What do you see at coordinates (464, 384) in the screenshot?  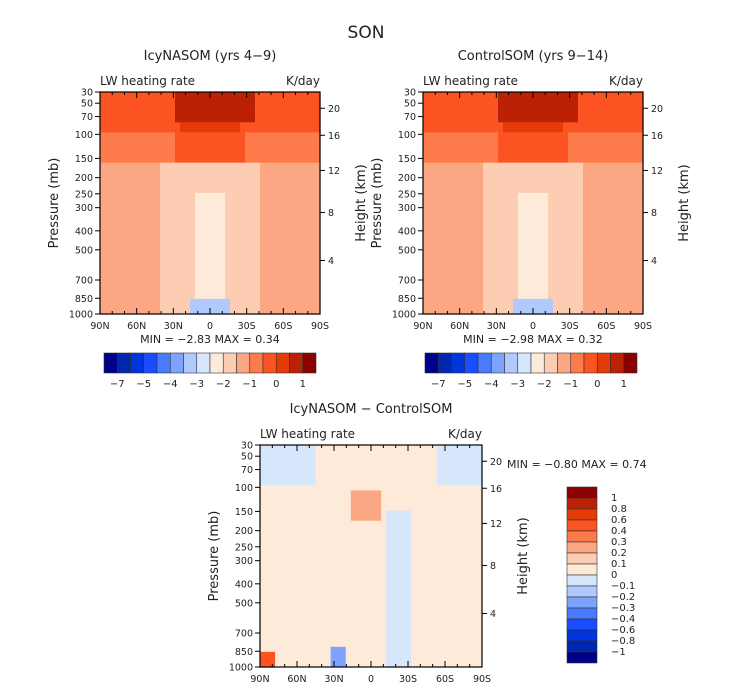 I see `colorbar-label: −5` at bounding box center [464, 384].